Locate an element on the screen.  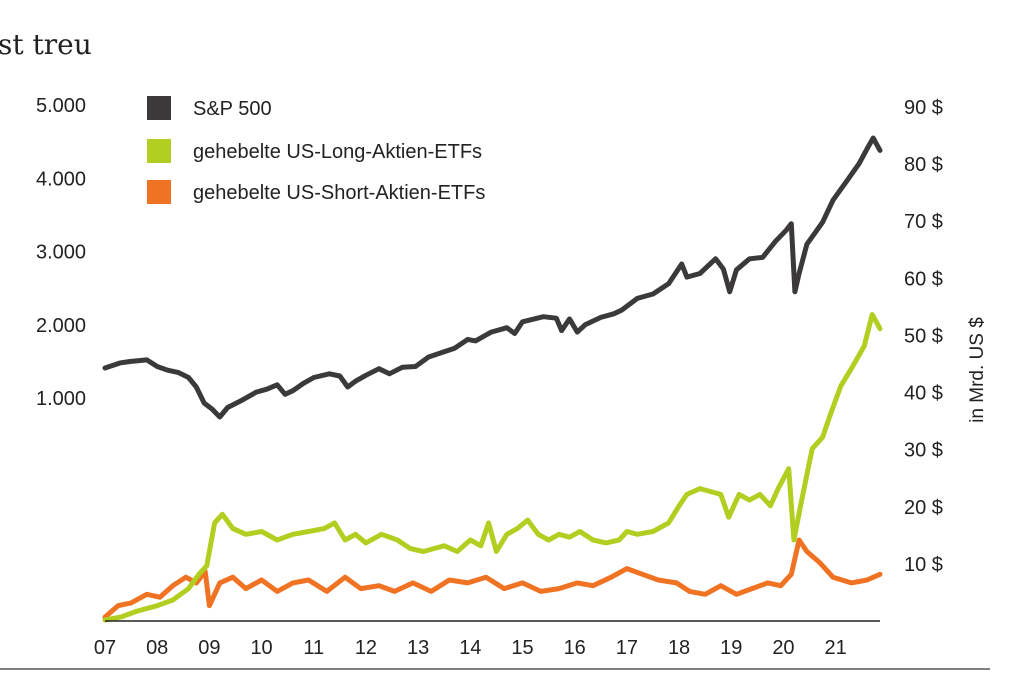
x-tick-label: 19 is located at coordinates (731, 648).